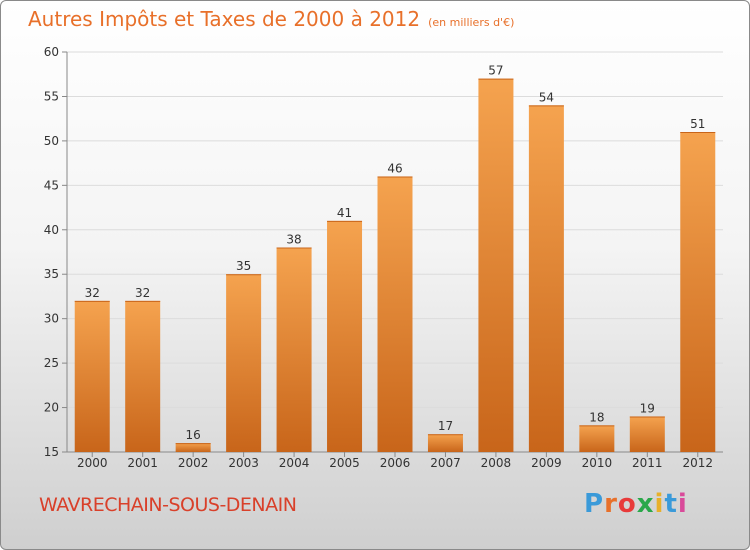 The height and width of the screenshot is (550, 750). What do you see at coordinates (596, 417) in the screenshot?
I see `bar-value-label: 18` at bounding box center [596, 417].